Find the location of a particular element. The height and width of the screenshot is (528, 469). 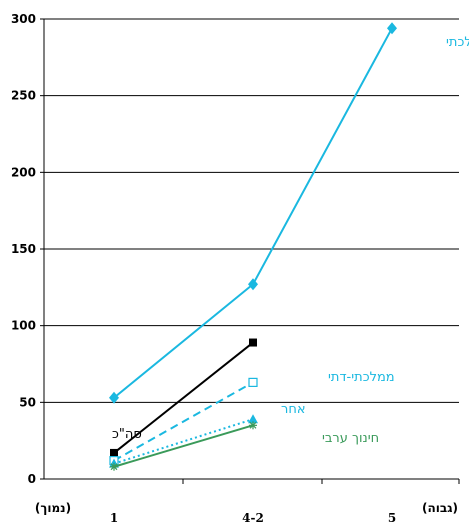

series-label-0: ממלכתי is located at coordinates (457, 42).